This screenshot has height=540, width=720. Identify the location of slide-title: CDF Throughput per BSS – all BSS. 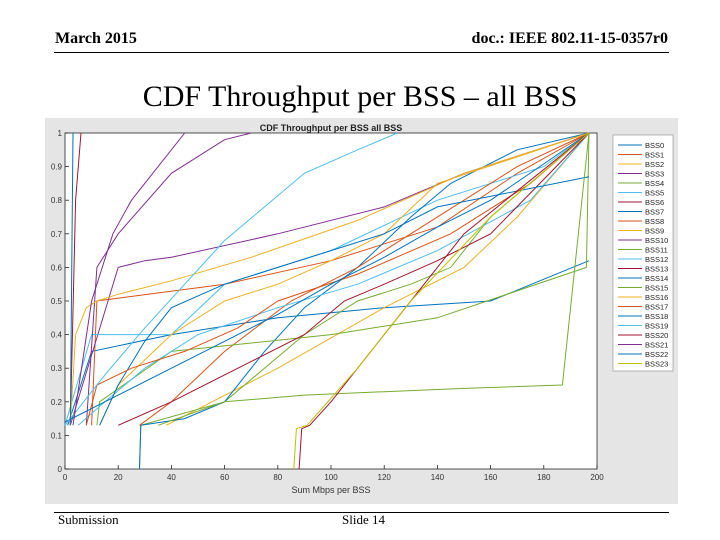
(360, 96).